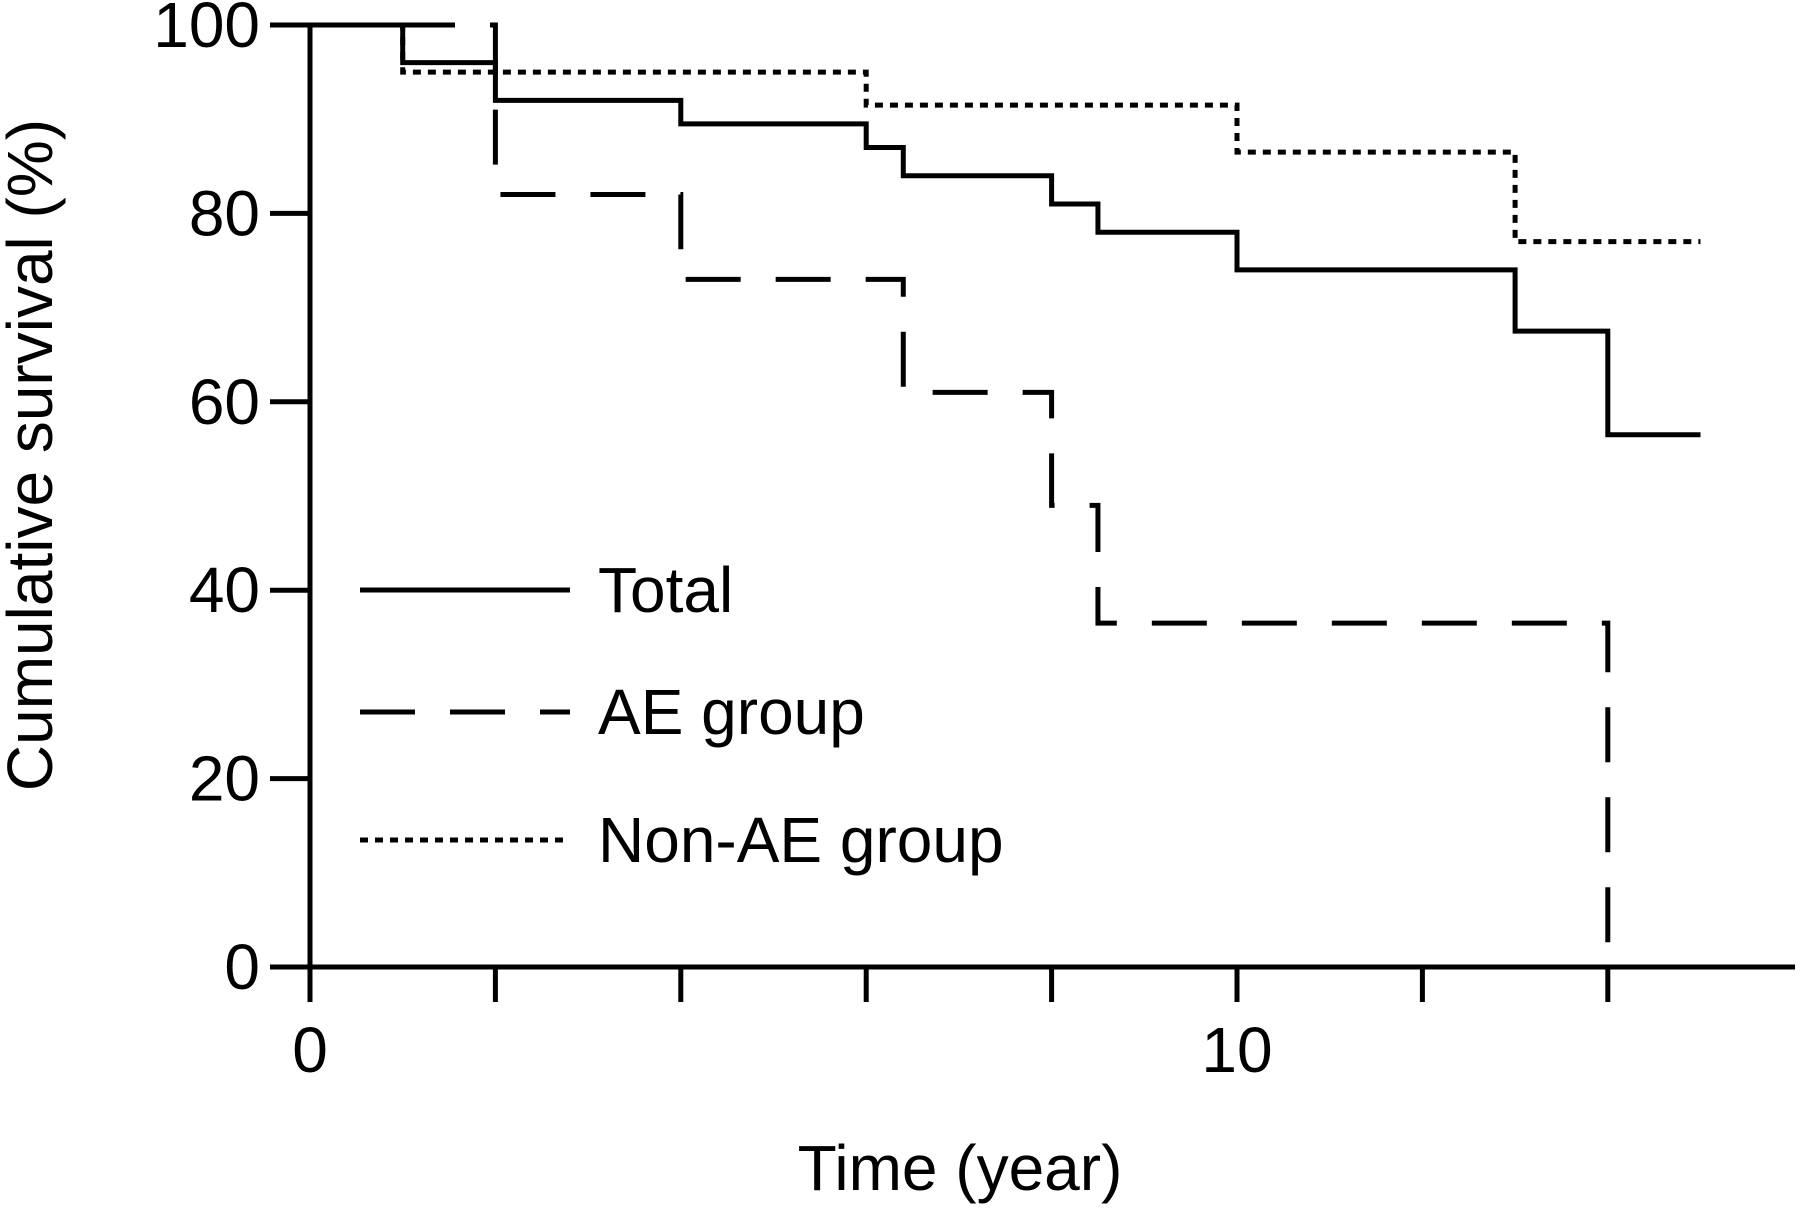 The width and height of the screenshot is (1800, 1212). Describe the element at coordinates (801, 840) in the screenshot. I see `legend-label: Non-AE group` at that location.